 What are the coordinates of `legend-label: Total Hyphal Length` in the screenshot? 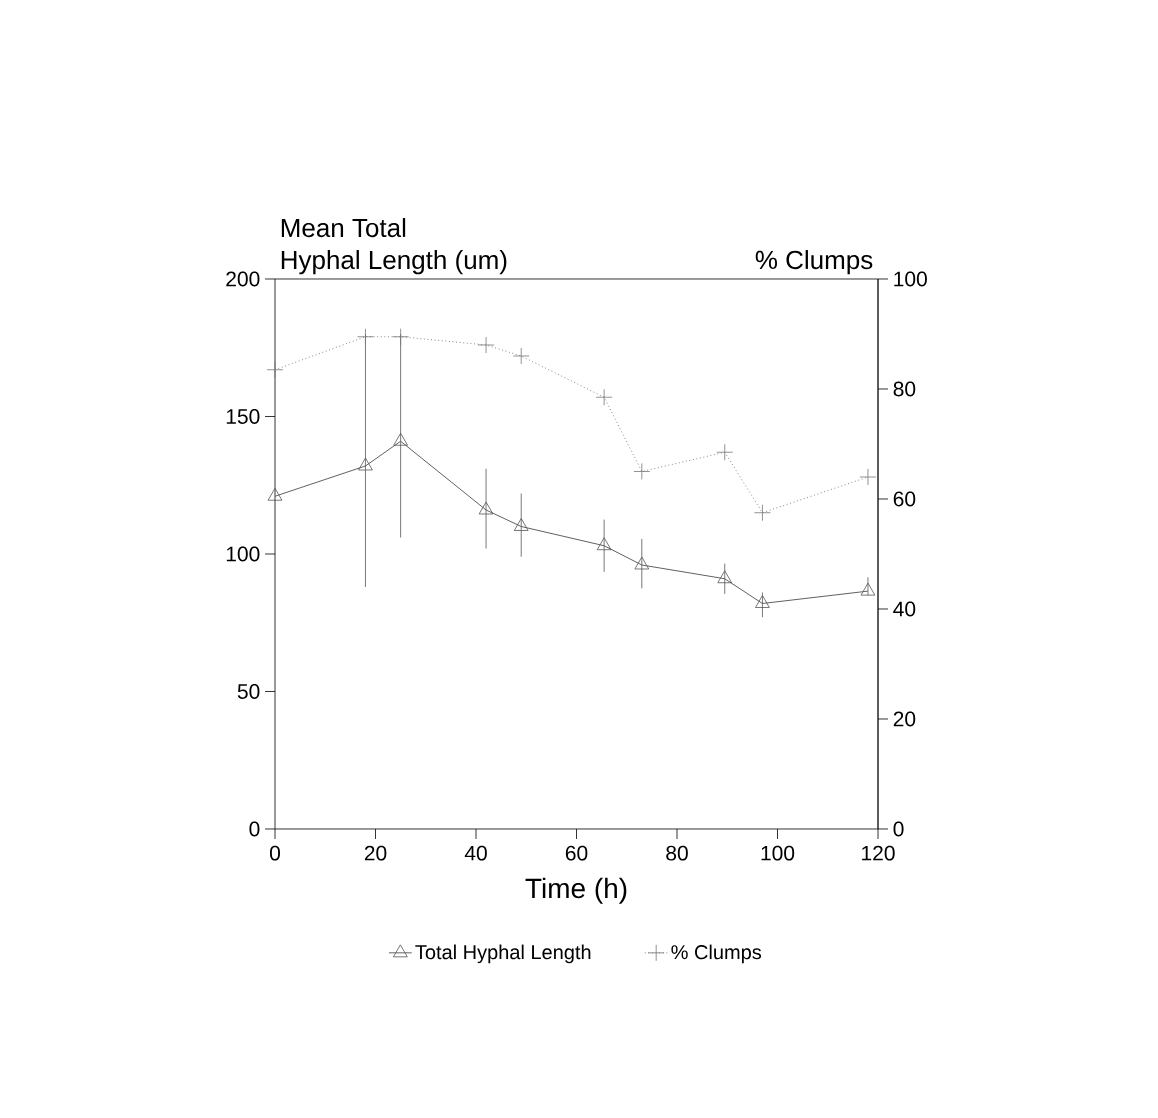 It's located at (503, 954).